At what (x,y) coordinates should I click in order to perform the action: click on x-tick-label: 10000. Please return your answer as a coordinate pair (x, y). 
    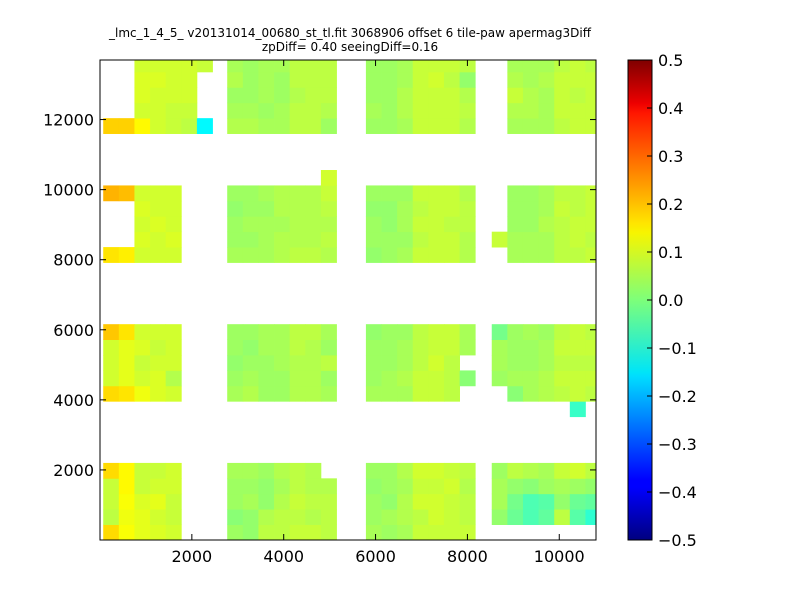
    Looking at the image, I should click on (559, 556).